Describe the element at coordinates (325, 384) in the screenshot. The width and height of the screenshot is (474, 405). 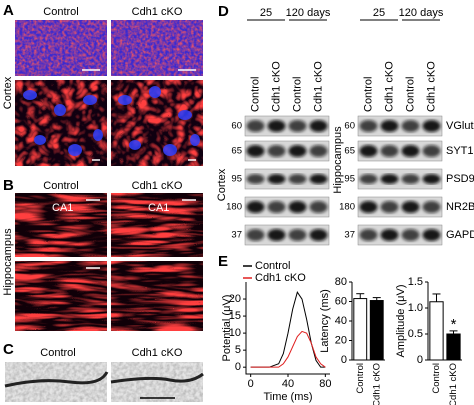
I see `x-tick-label: 80` at that location.